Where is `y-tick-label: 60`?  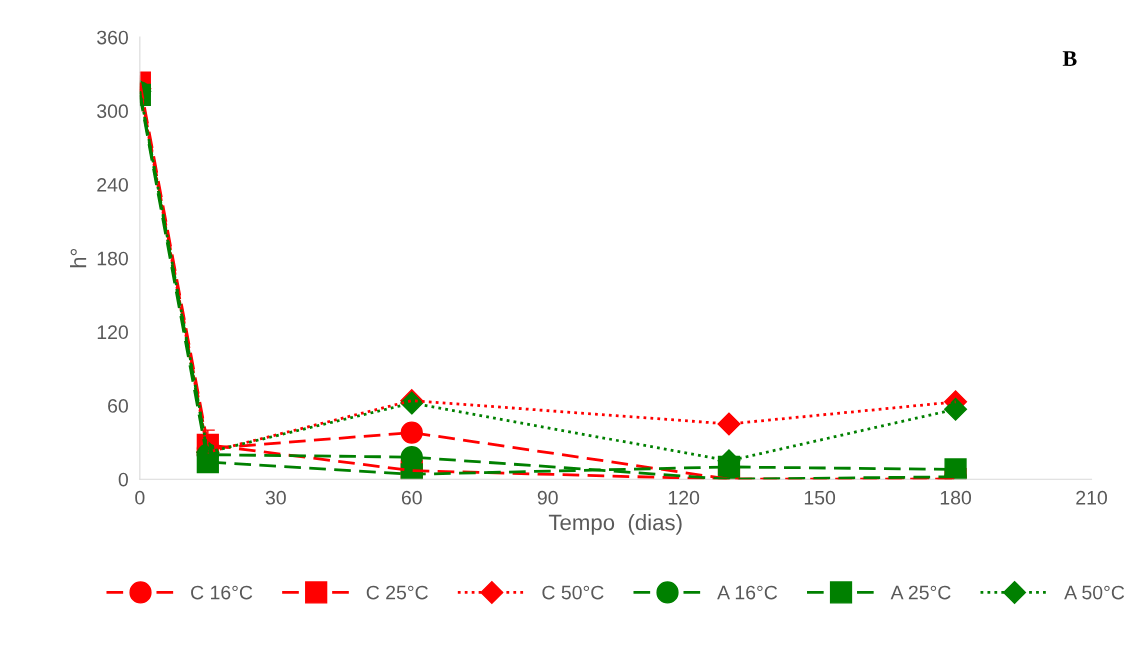
y-tick-label: 60 is located at coordinates (118, 406).